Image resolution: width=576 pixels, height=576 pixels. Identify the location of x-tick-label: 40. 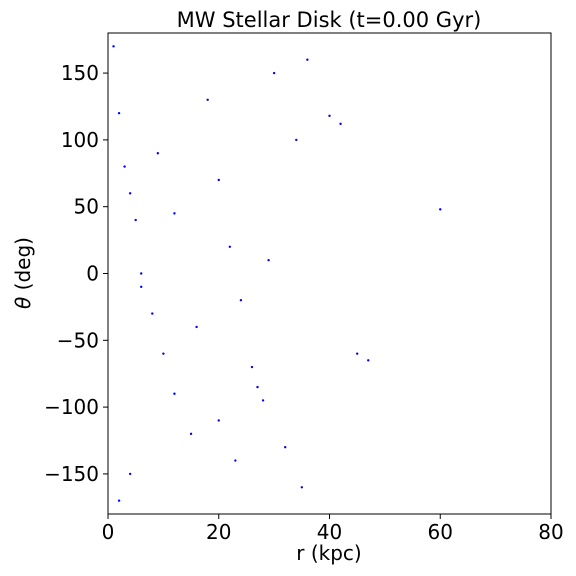
(329, 532).